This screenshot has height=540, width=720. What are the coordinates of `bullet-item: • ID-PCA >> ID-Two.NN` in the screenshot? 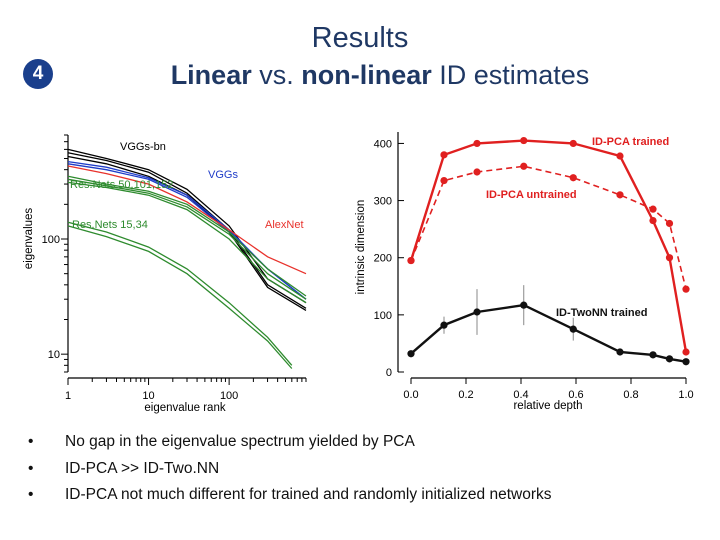 It's located at (289, 473).